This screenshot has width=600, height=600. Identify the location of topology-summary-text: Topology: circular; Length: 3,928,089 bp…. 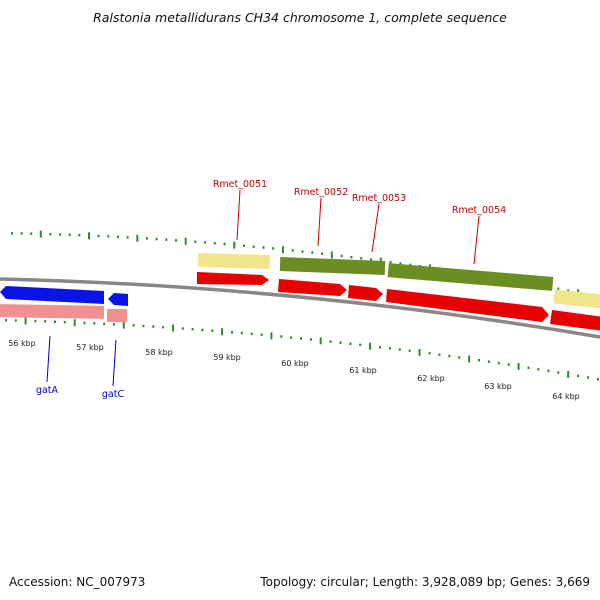
(424, 582).